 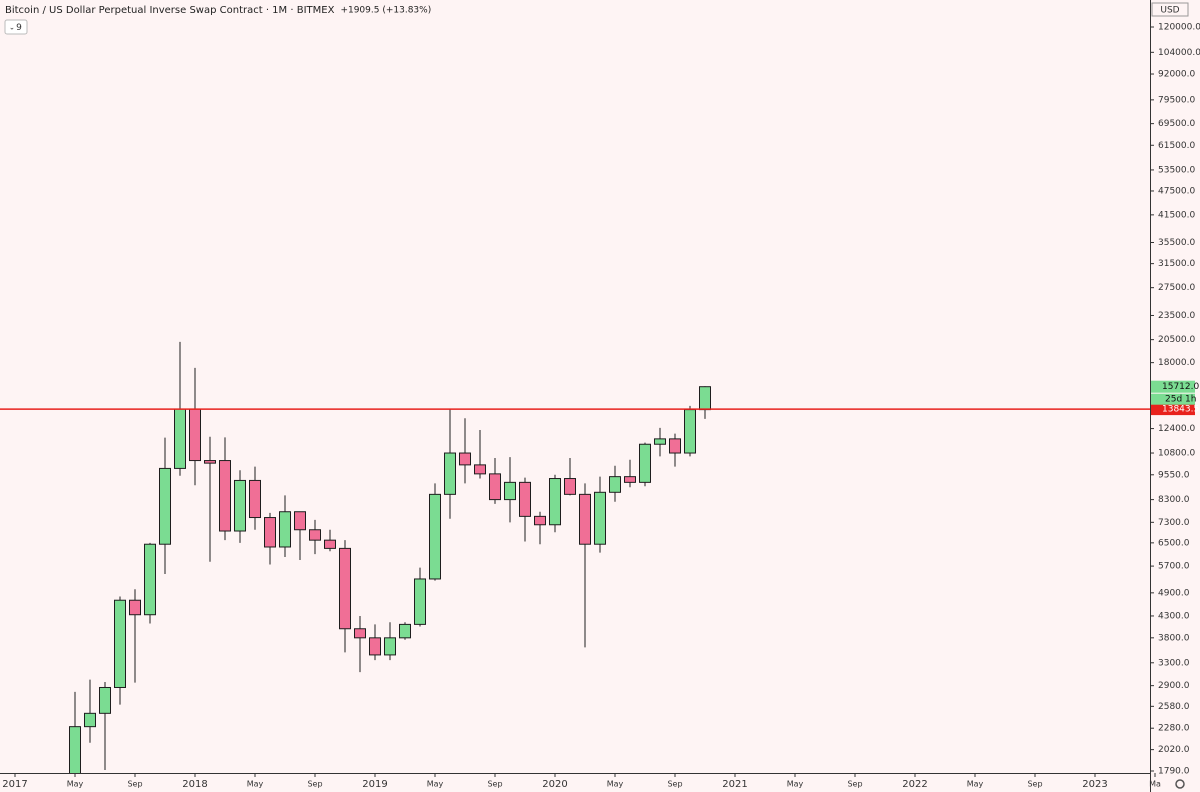 I want to click on currency: USD, so click(x=1169, y=11).